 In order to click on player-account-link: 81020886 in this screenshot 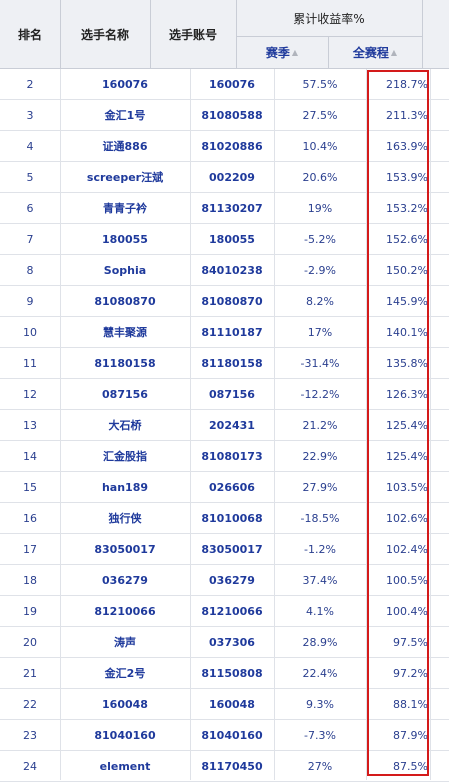, I will do `click(232, 146)`.